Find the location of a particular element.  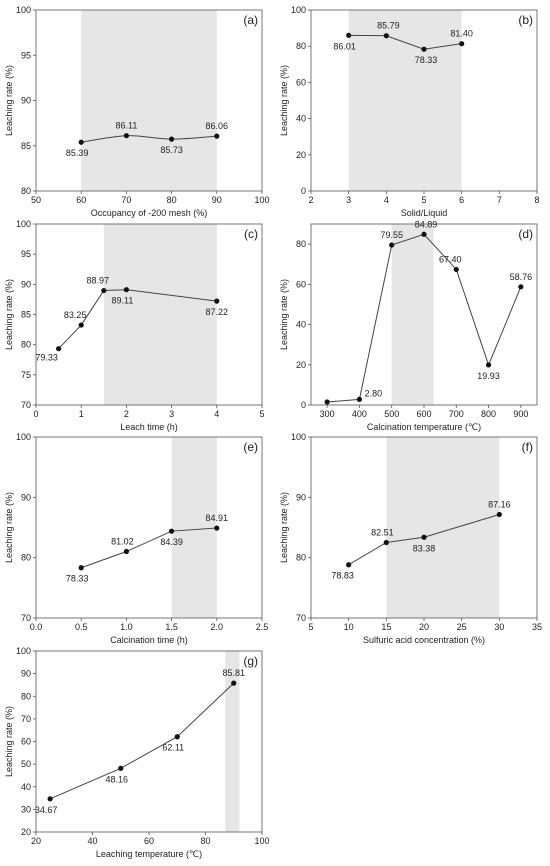

data-label: 84.39 is located at coordinates (171, 542).